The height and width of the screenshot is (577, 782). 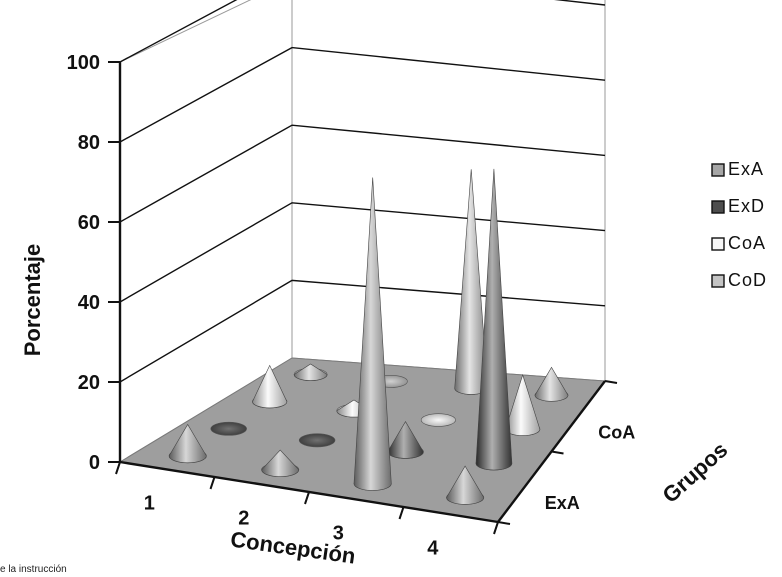 I want to click on depth-tick-label: ExA, so click(x=562, y=503).